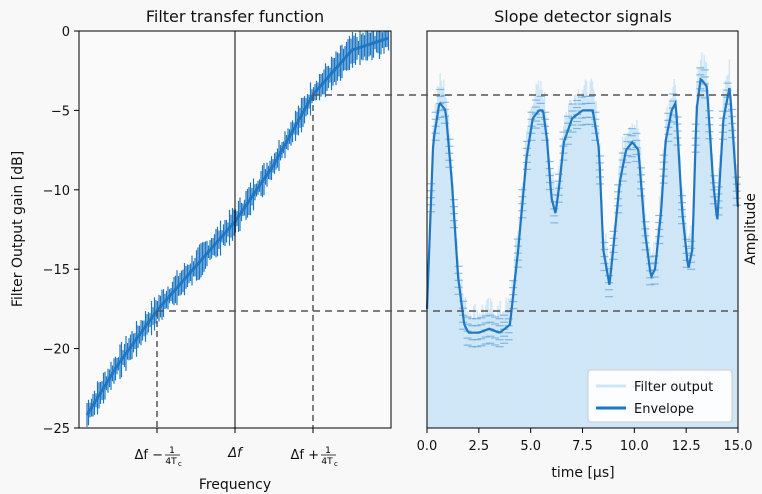 Image resolution: width=762 pixels, height=494 pixels. I want to click on xtick-plus-label: Δf + 1 4T c, so click(315, 457).